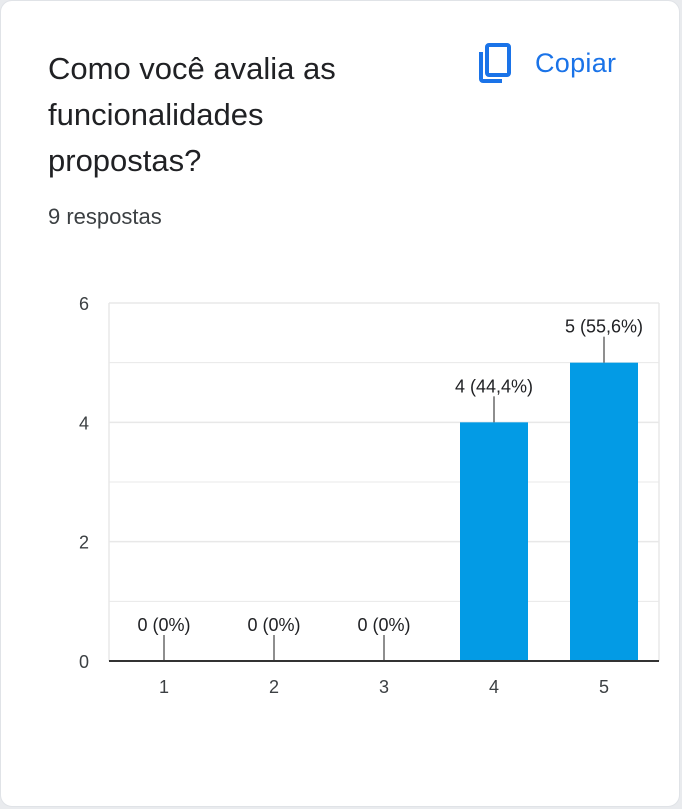 The width and height of the screenshot is (682, 809). I want to click on y-tick-label: 6, so click(84, 304).